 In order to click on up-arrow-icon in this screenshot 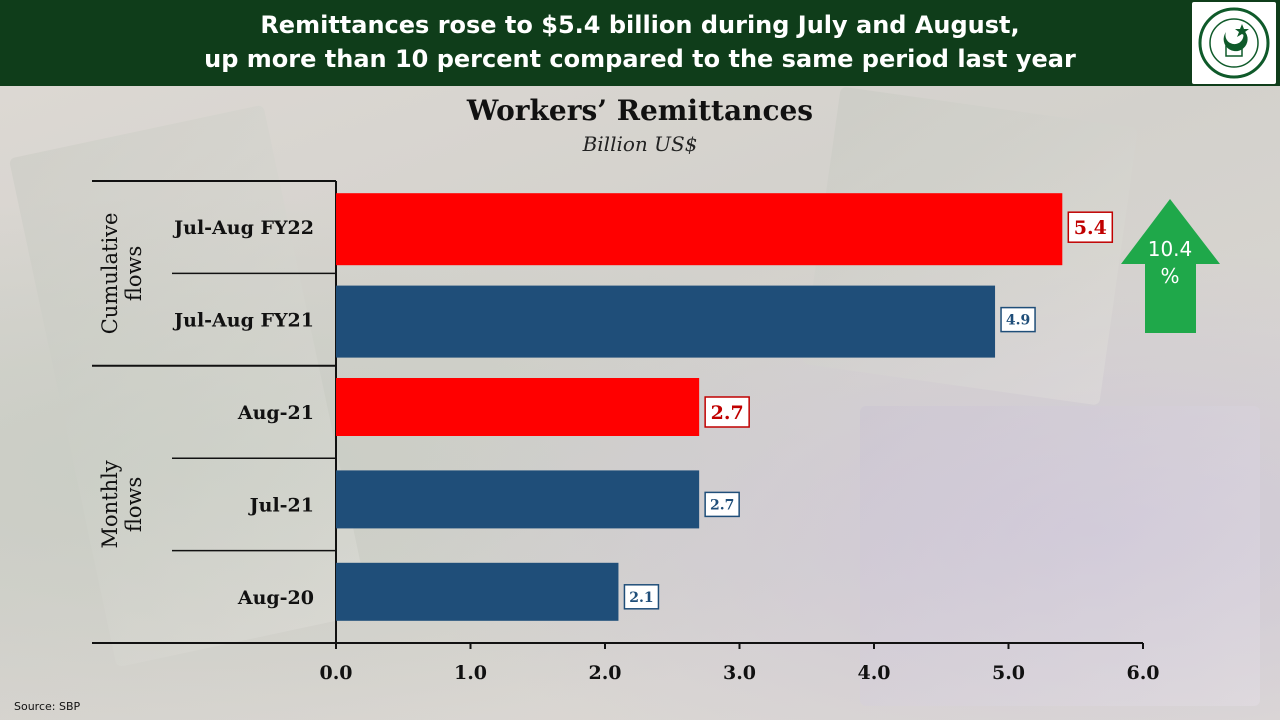, I will do `click(1170, 266)`.